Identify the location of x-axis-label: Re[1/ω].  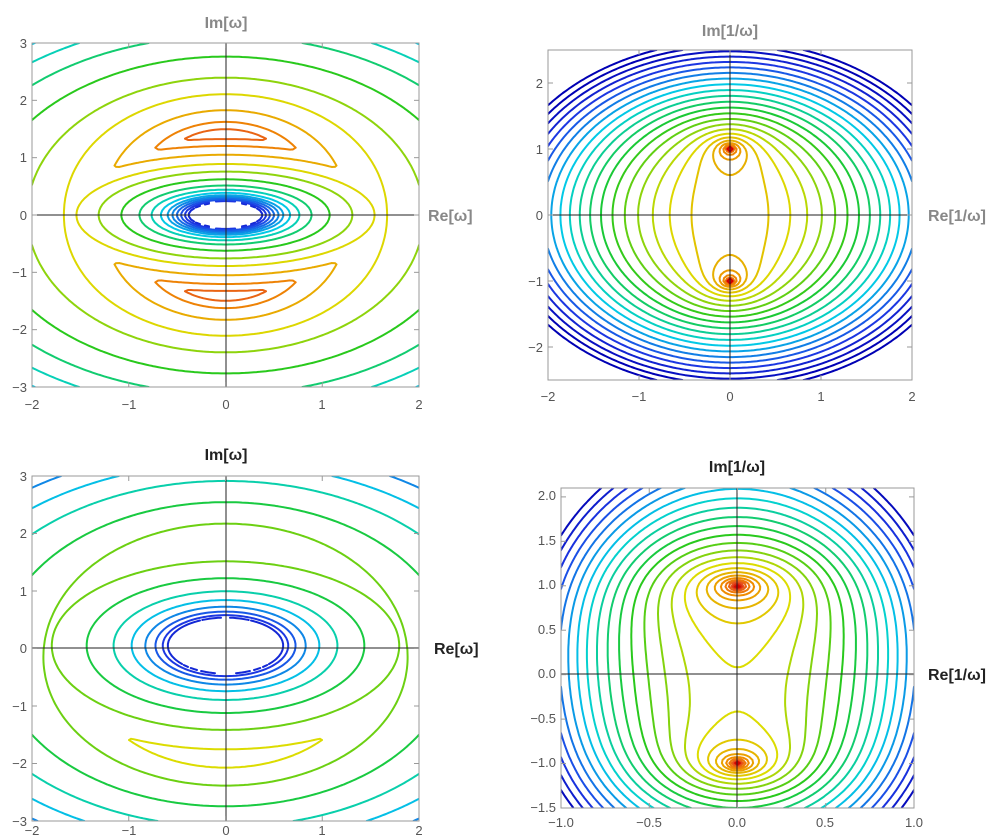
(957, 675).